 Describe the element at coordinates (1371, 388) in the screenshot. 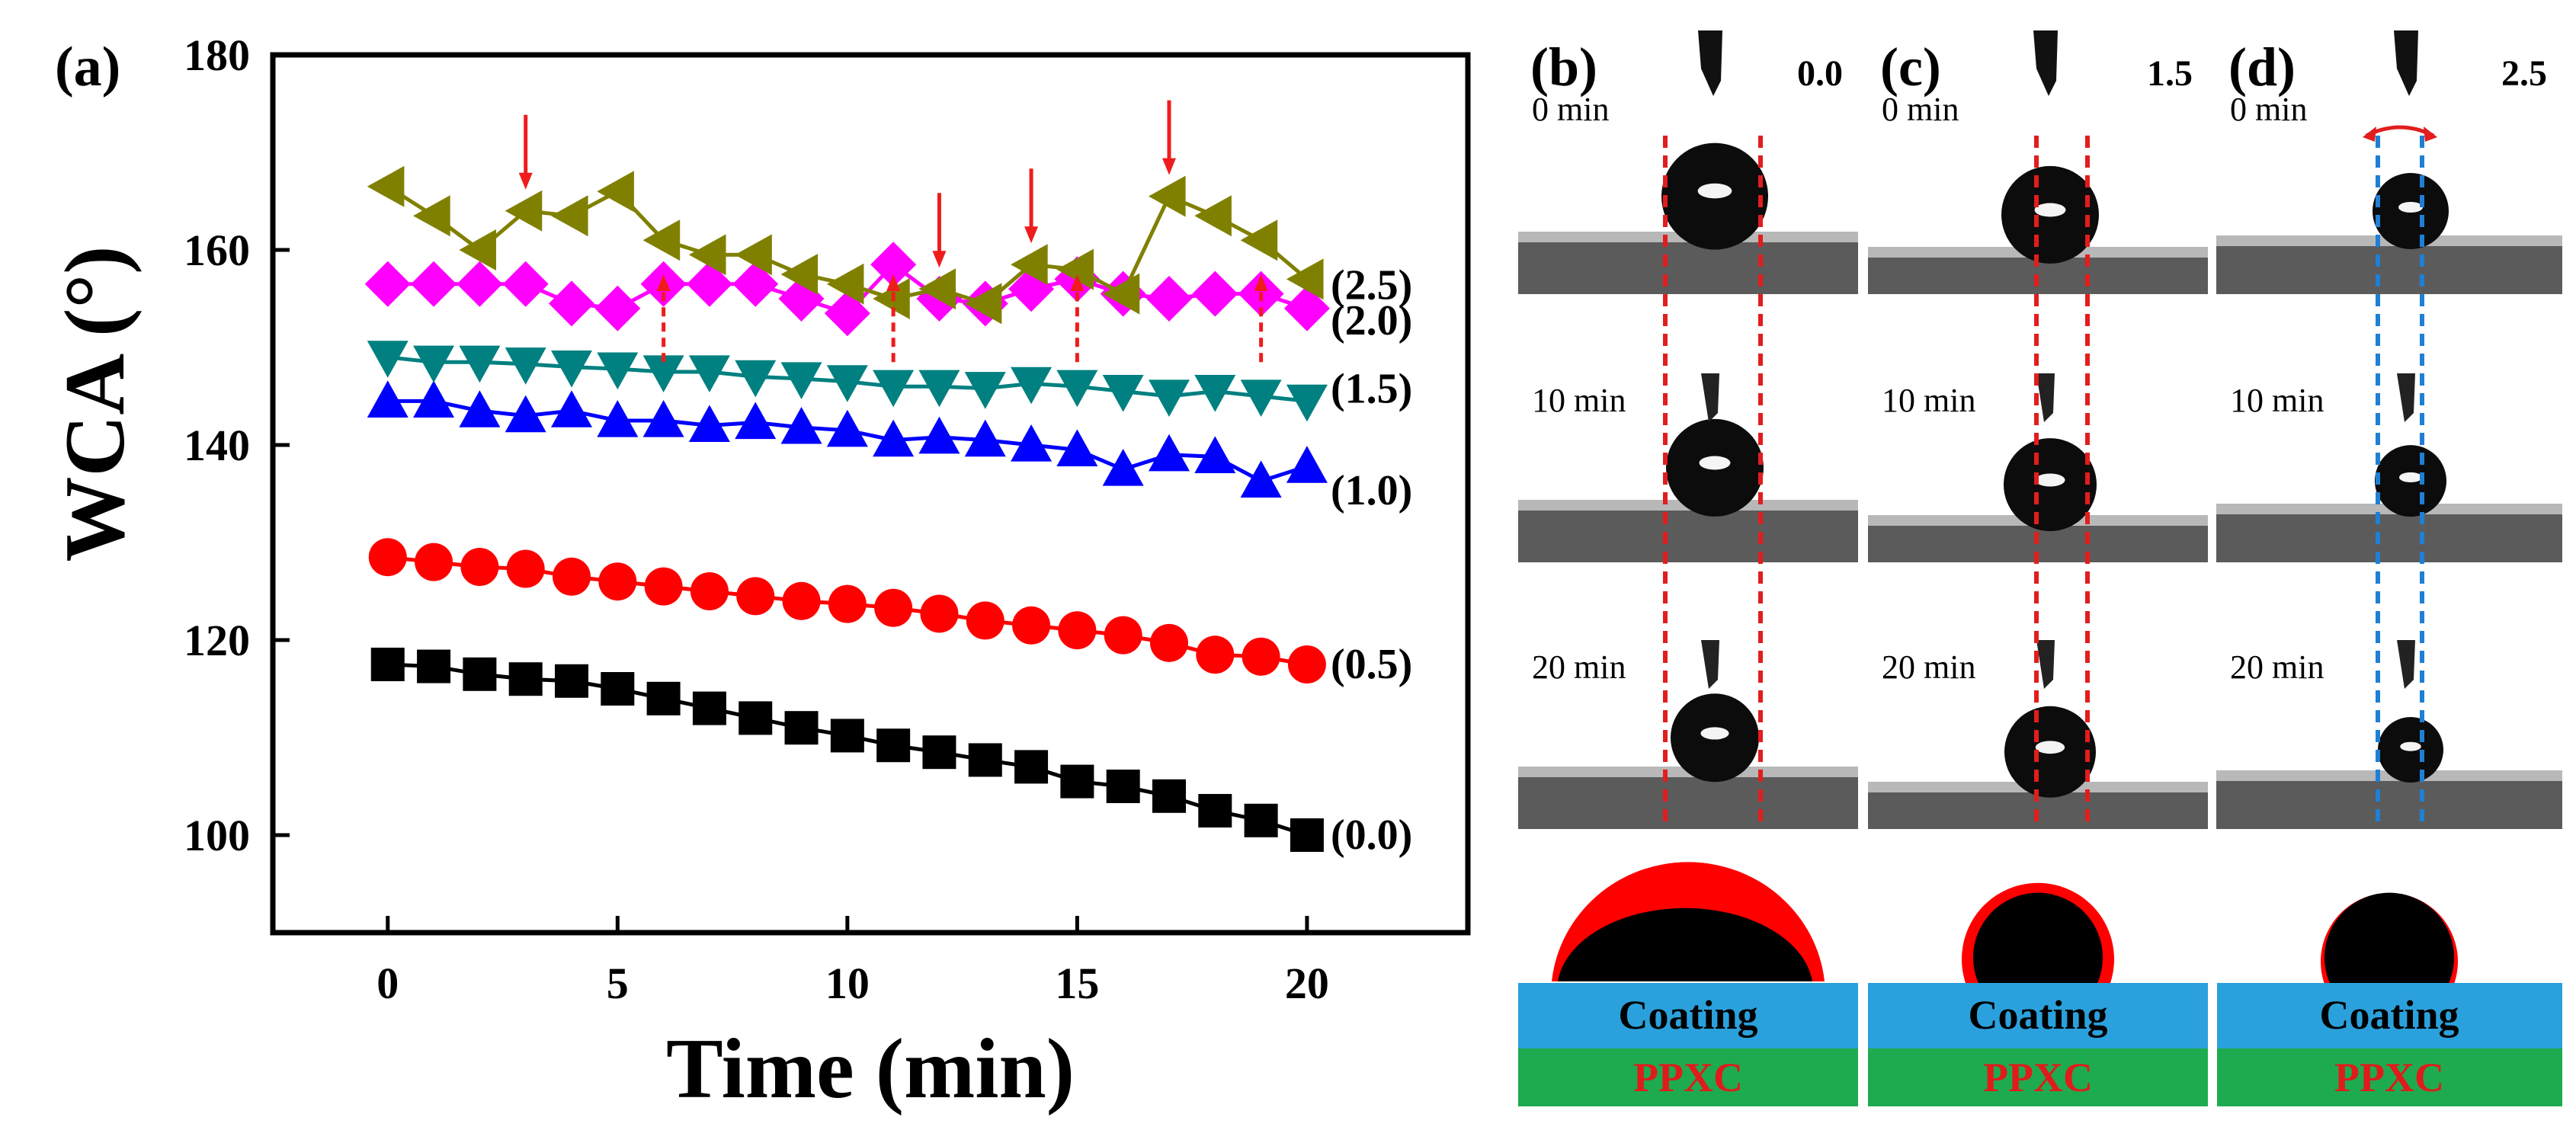

I see `series-label: (1.5)` at that location.